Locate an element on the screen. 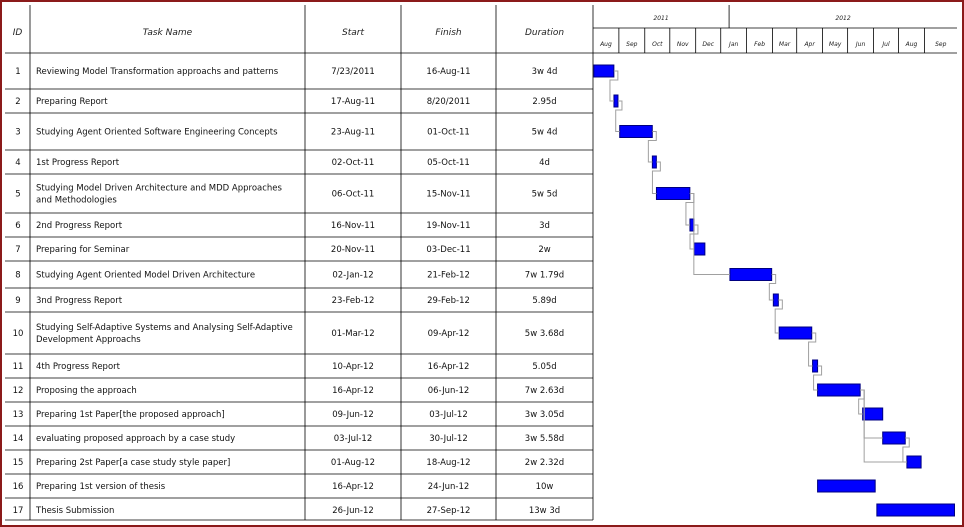  task-duration: 2.95d is located at coordinates (544, 102).